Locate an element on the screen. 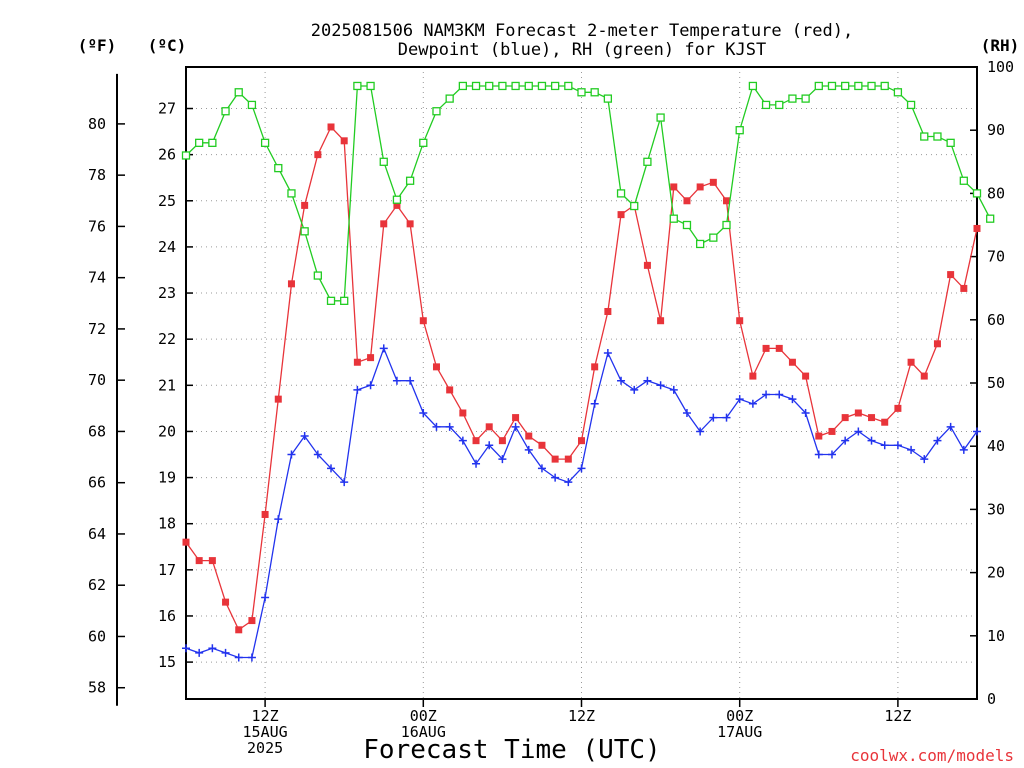 The image size is (1024, 768). celsius-tick-label: 17 is located at coordinates (167, 570).